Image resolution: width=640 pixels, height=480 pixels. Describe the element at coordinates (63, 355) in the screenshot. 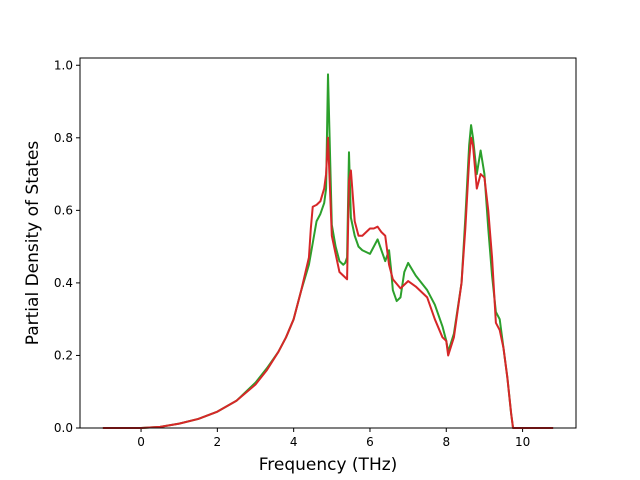

I see `y-tick-label: 0.2` at that location.